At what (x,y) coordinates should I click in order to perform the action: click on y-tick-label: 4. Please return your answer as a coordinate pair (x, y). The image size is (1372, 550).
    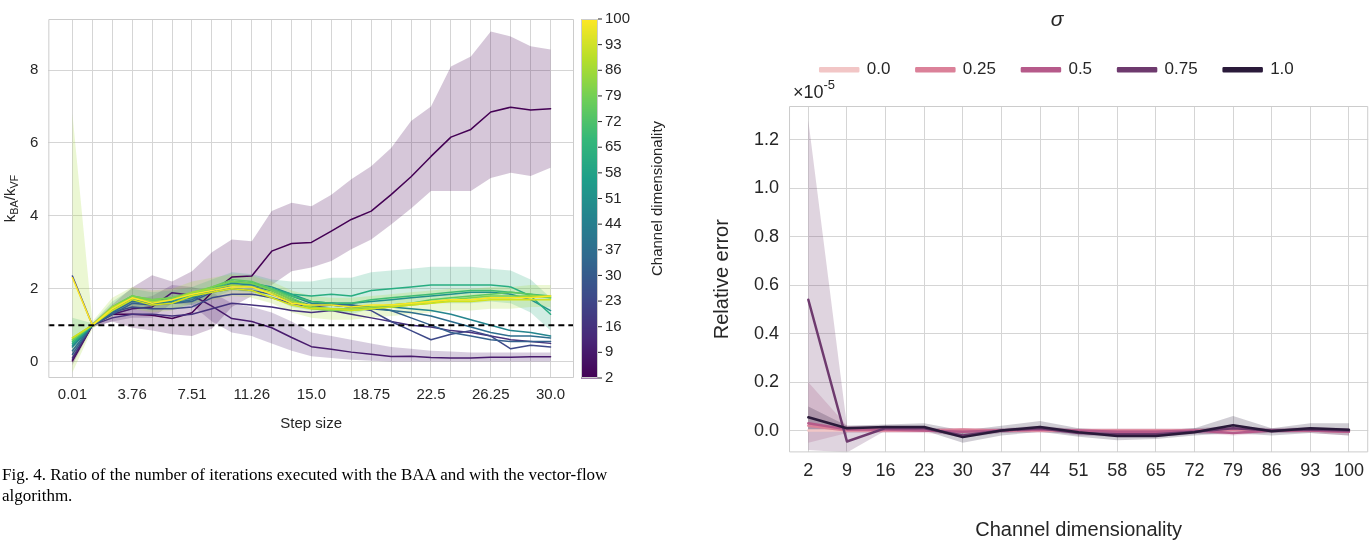
    Looking at the image, I should click on (34, 214).